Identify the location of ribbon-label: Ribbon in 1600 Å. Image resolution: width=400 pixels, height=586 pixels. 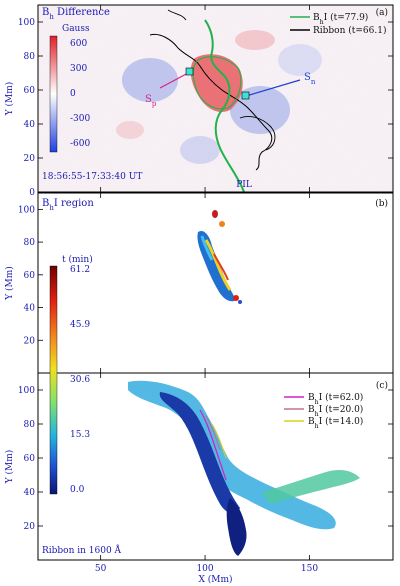
(82, 550).